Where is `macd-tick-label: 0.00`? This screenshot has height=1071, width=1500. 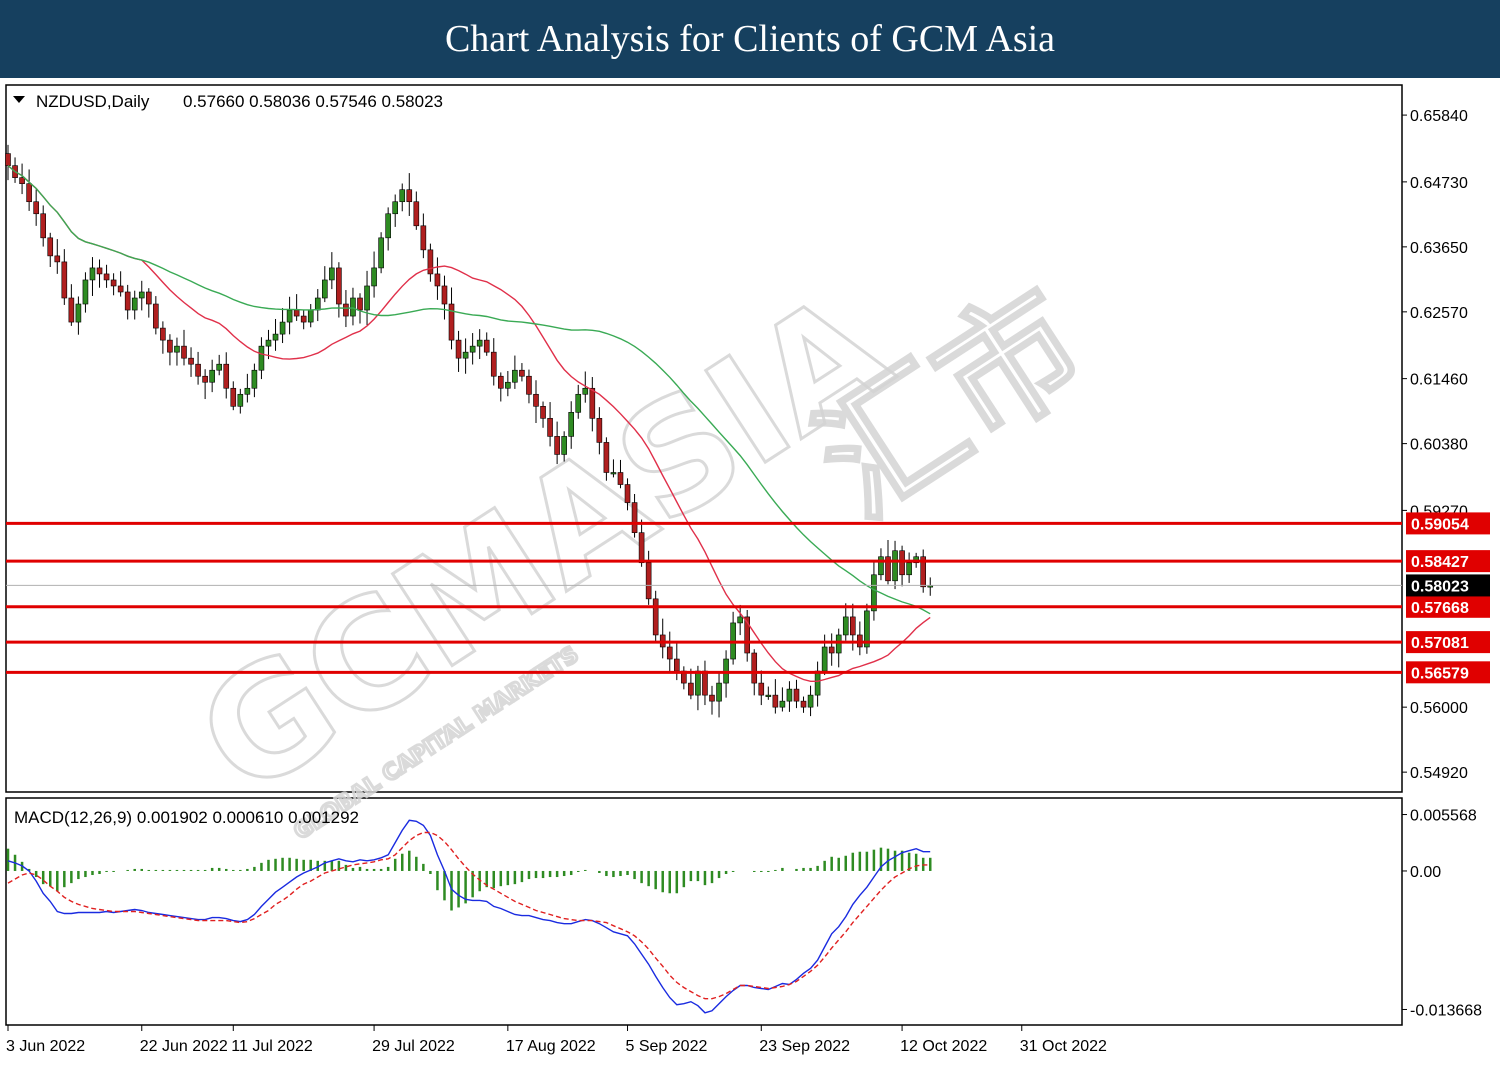 macd-tick-label: 0.00 is located at coordinates (1425, 872).